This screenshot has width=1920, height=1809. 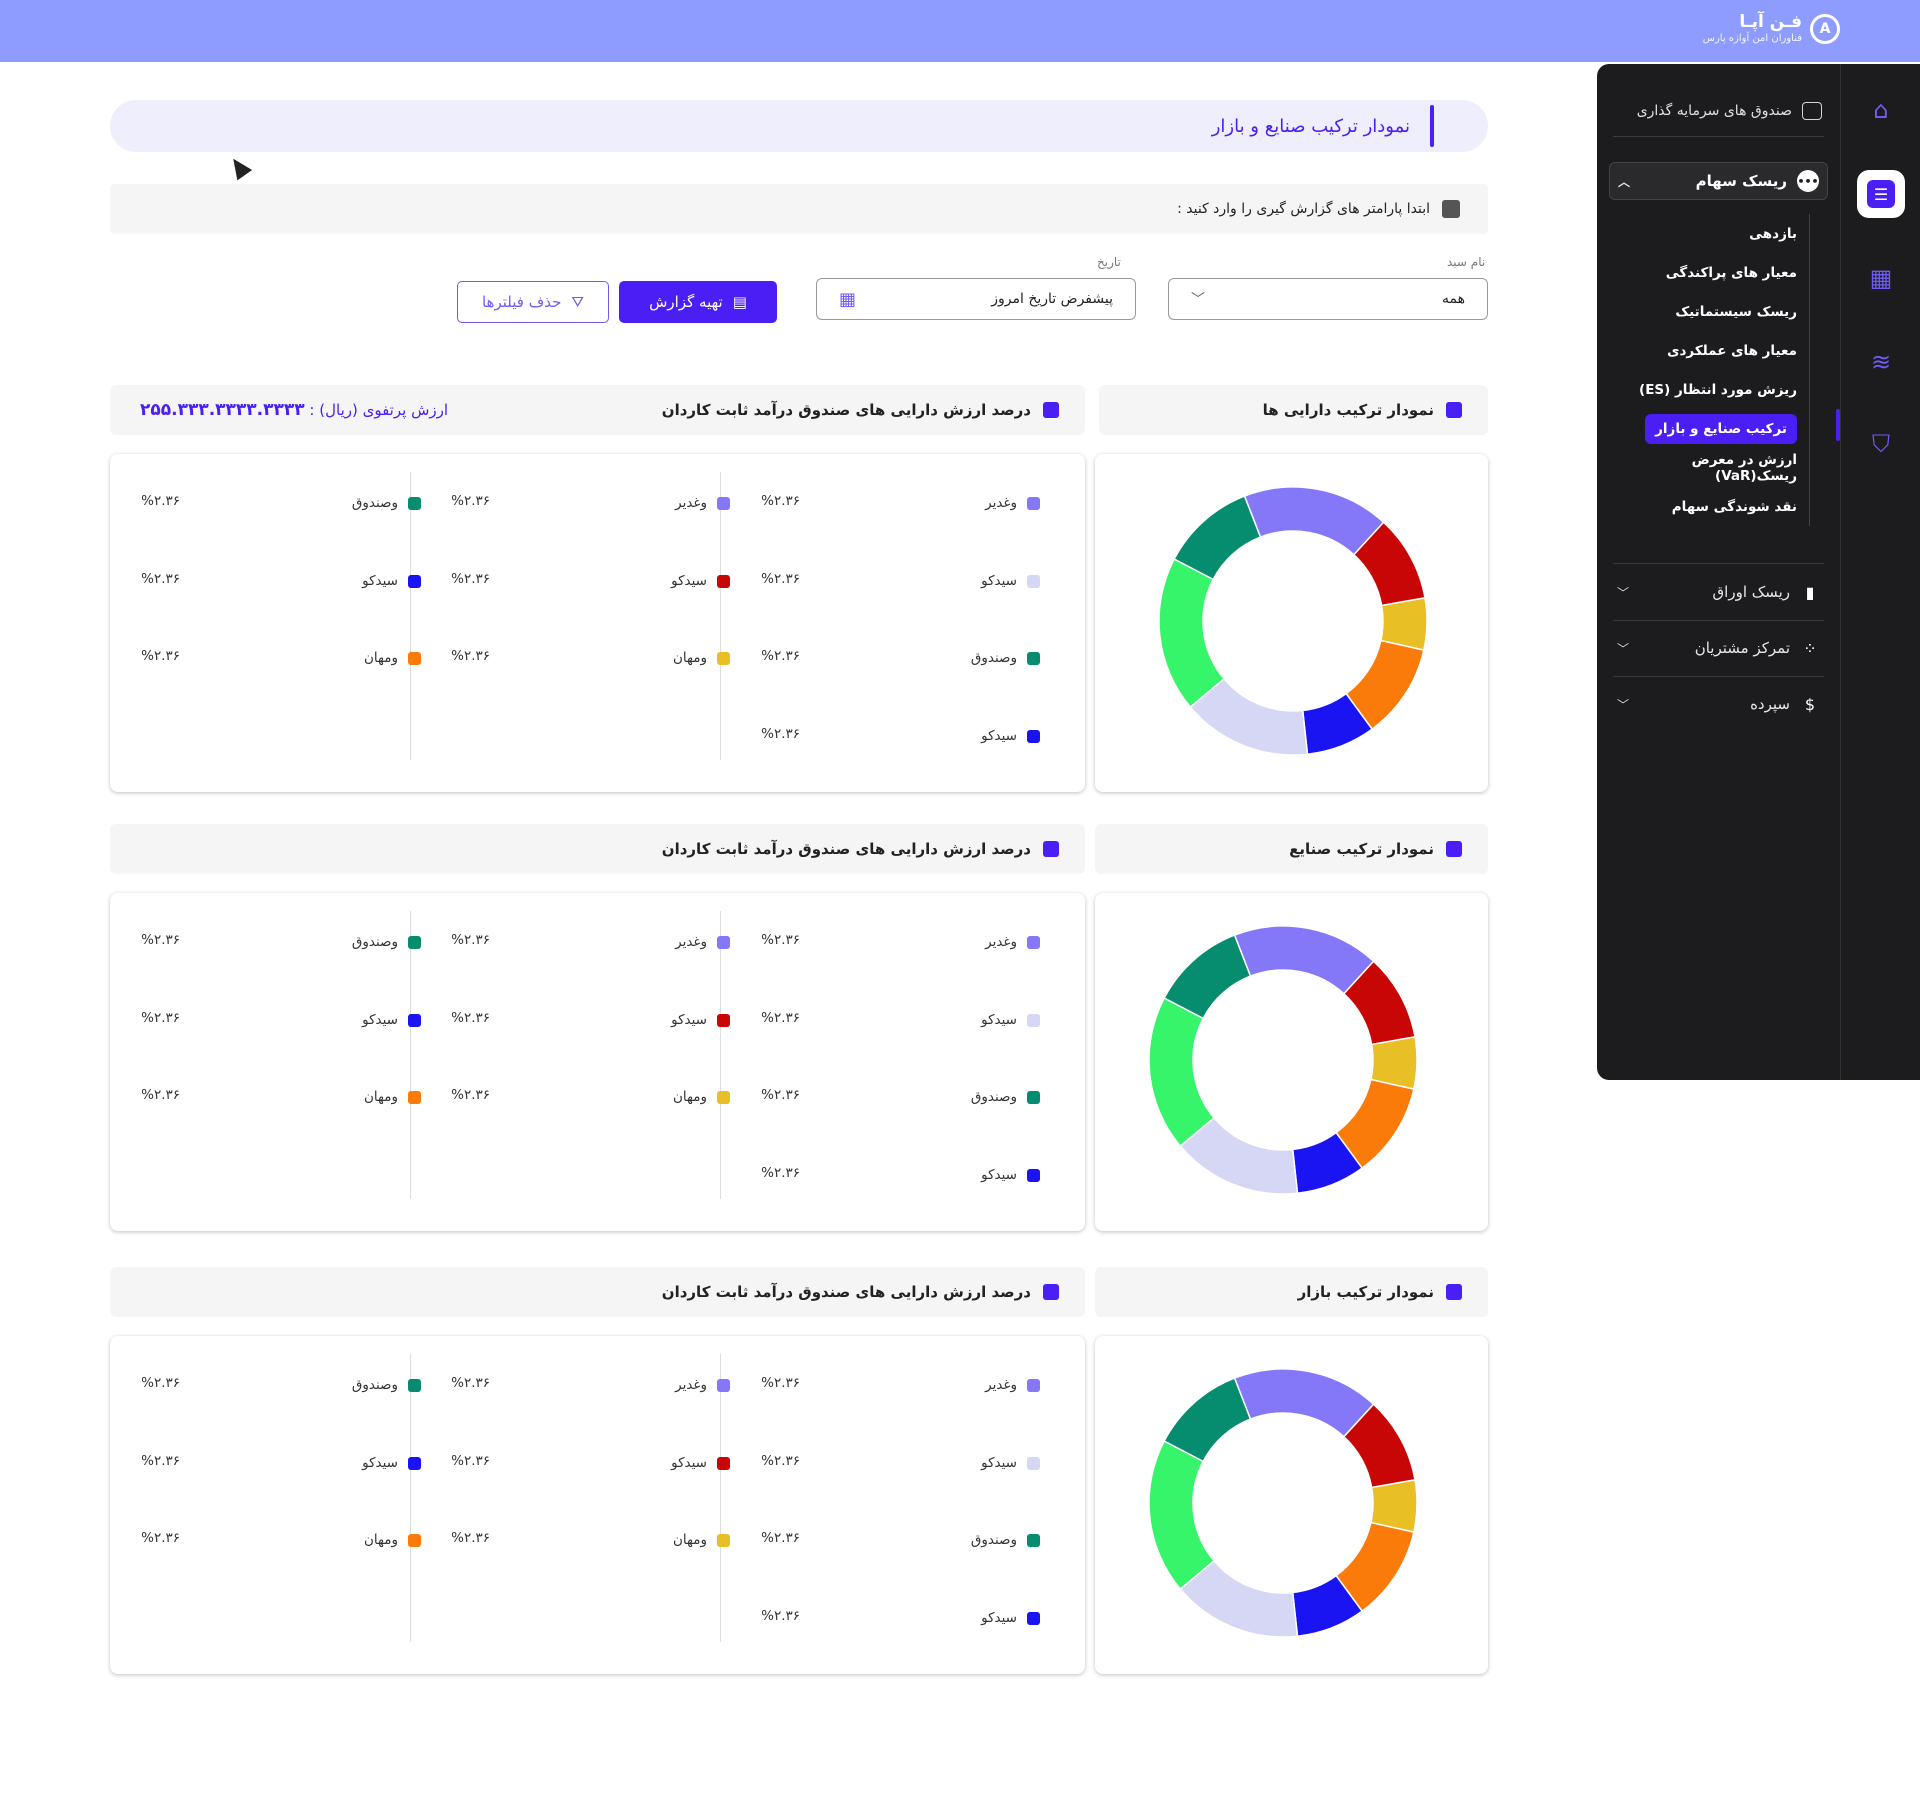 What do you see at coordinates (1718, 592) in the screenshot?
I see `sidebar-group-bonds: ▮ ریسک اوراق ﹀` at bounding box center [1718, 592].